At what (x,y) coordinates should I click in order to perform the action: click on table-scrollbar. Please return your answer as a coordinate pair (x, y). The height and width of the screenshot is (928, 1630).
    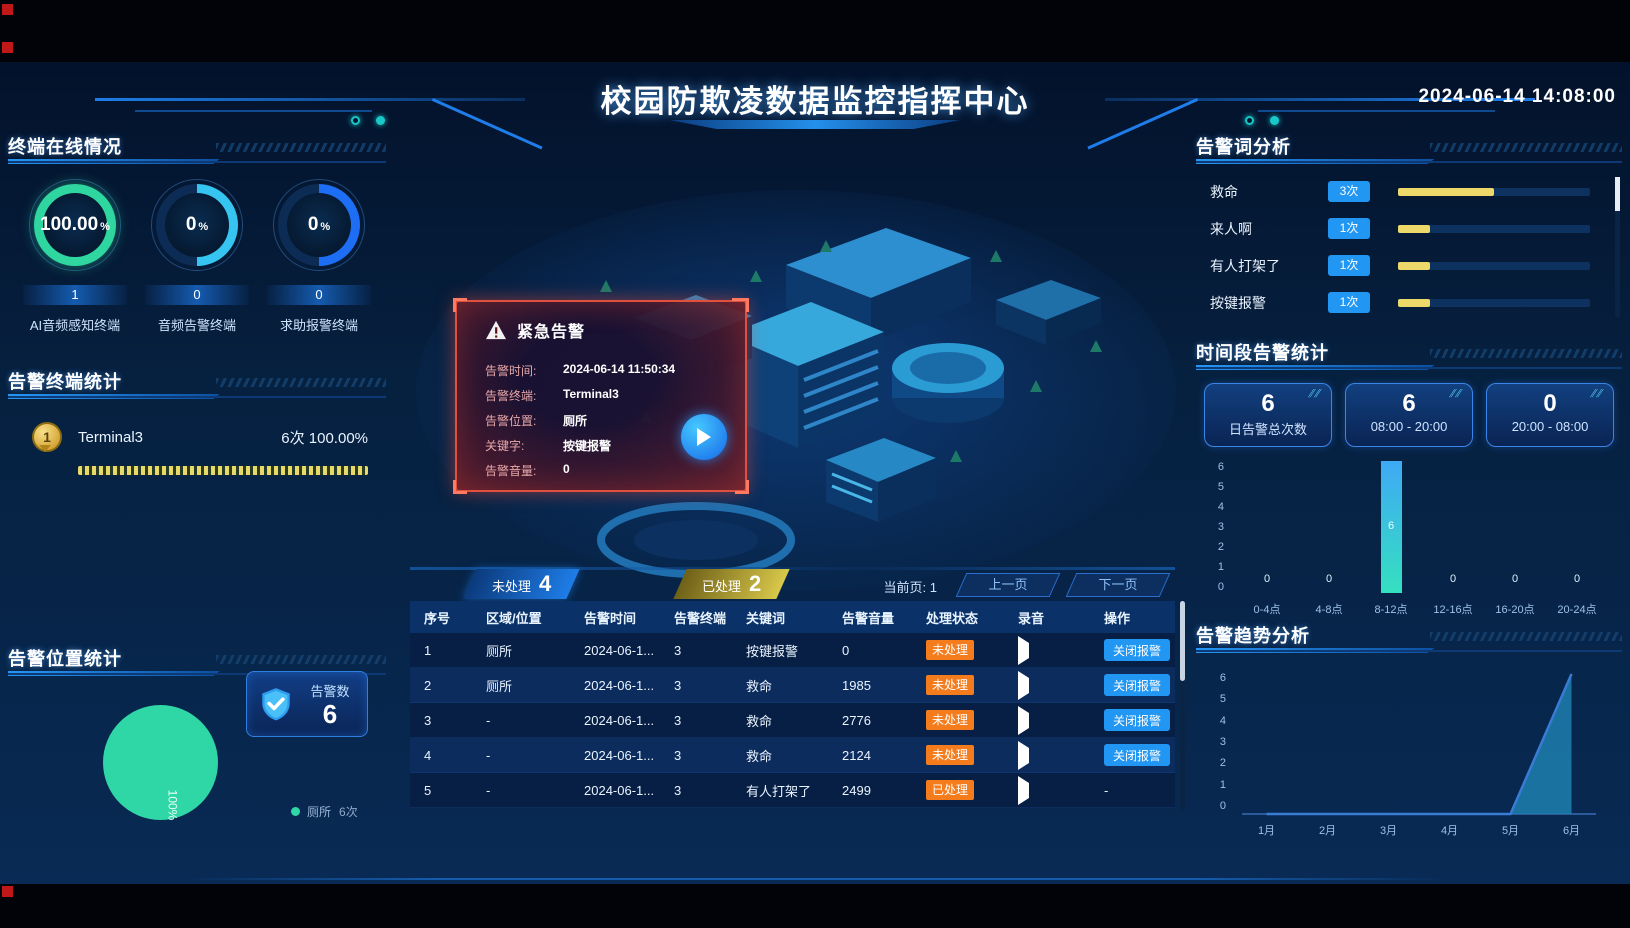
    Looking at the image, I should click on (1182, 705).